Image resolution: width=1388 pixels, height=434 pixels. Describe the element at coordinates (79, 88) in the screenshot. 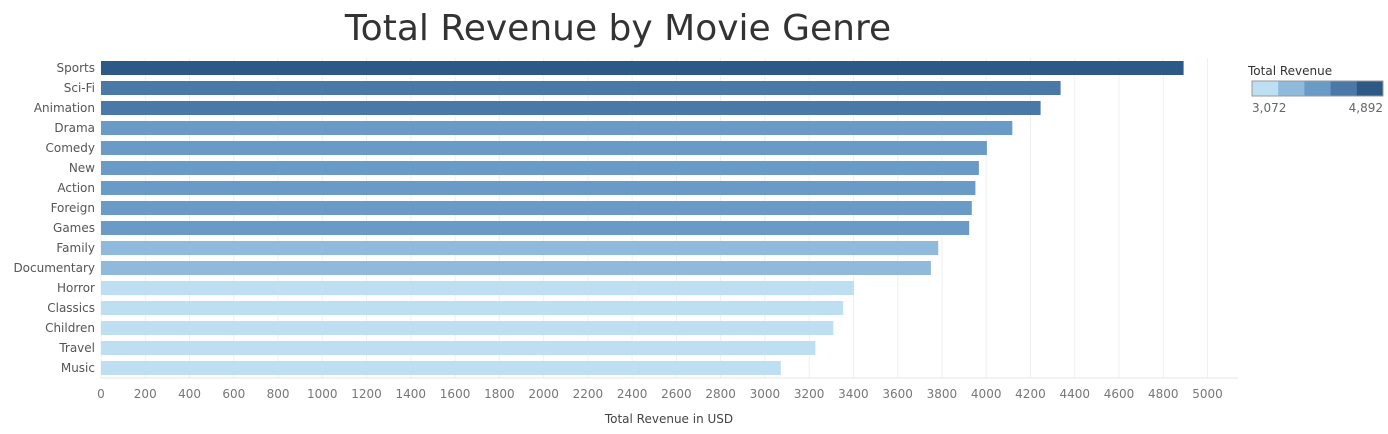

I see `category-label: Sci-Fi` at that location.